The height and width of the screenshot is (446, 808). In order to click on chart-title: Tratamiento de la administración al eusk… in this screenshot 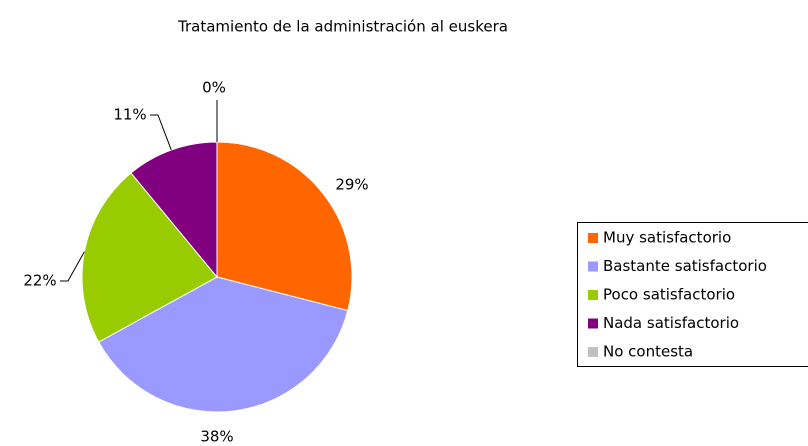, I will do `click(342, 27)`.